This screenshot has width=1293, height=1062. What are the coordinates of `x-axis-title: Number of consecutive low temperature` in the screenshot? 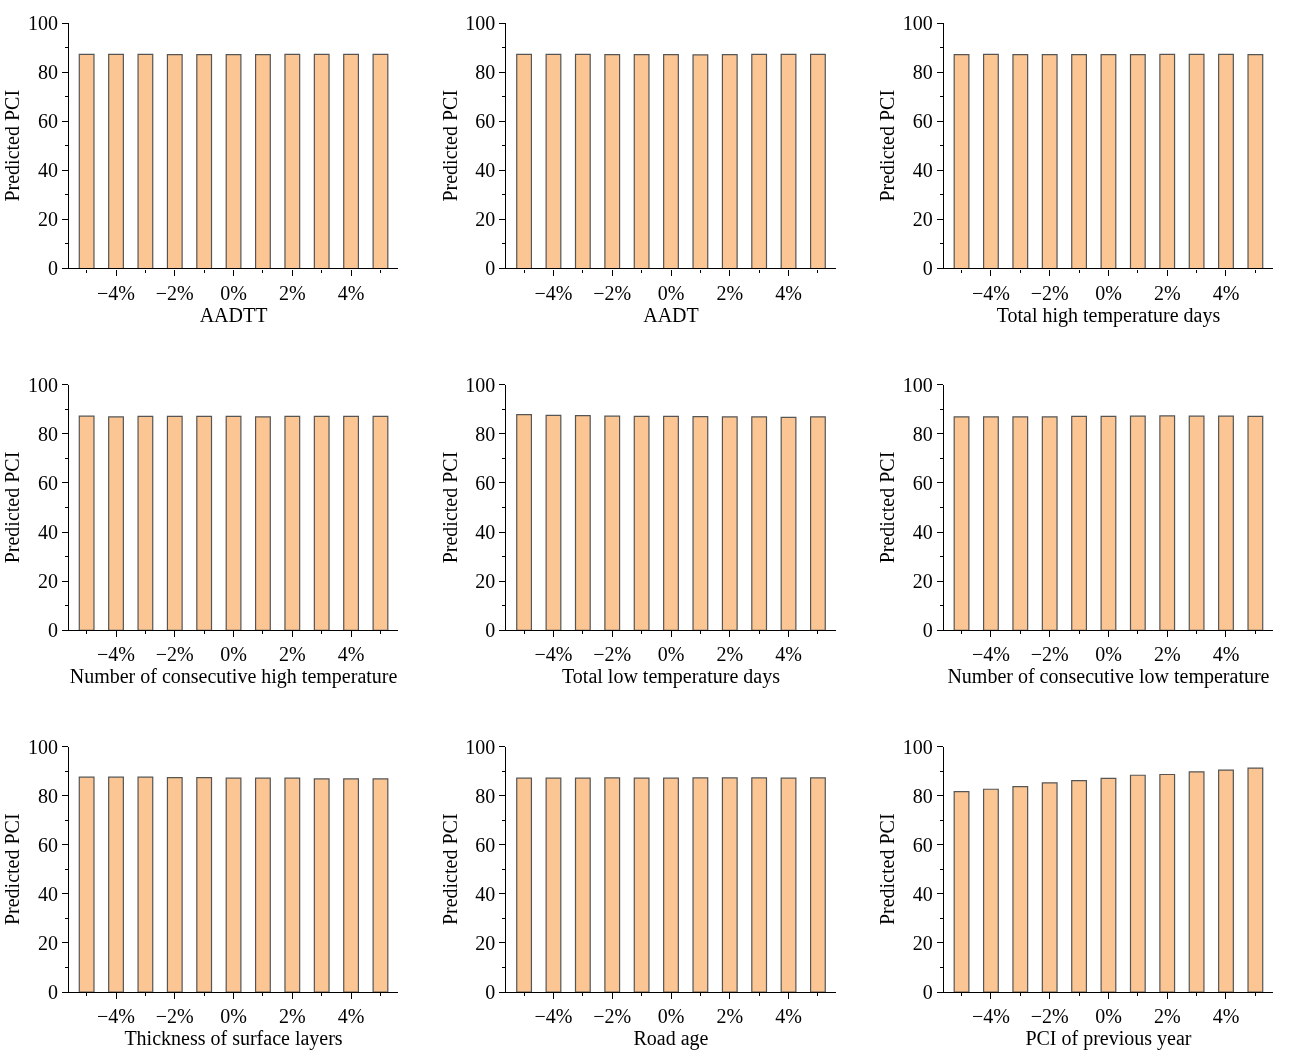 It's located at (1108, 677).